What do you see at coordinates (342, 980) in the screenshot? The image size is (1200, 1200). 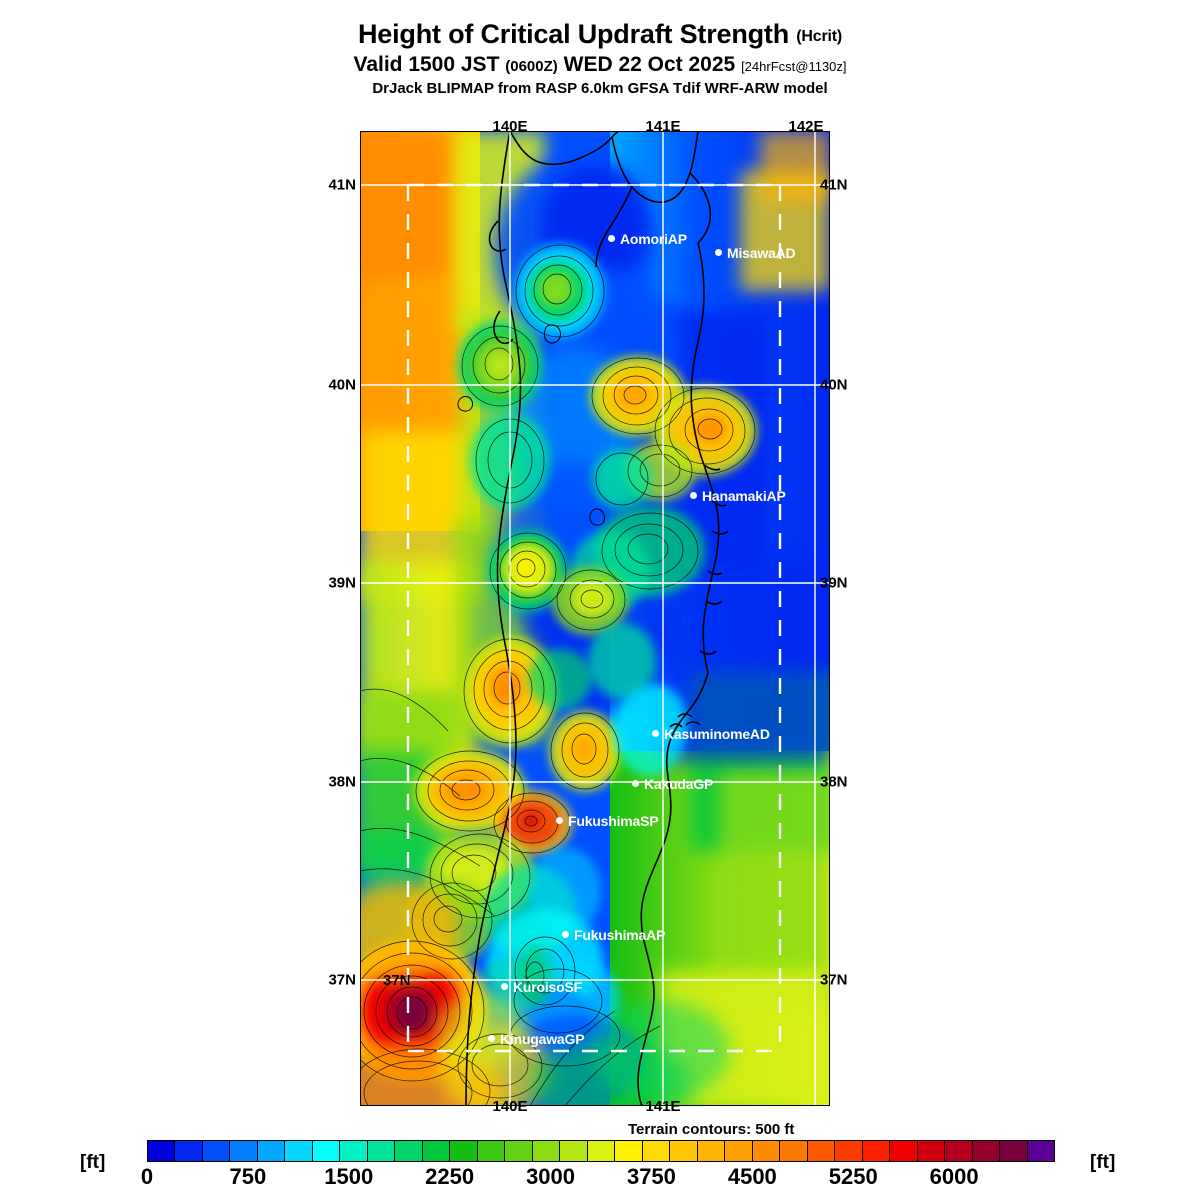 I see `lat-tick-left-4: 37N` at bounding box center [342, 980].